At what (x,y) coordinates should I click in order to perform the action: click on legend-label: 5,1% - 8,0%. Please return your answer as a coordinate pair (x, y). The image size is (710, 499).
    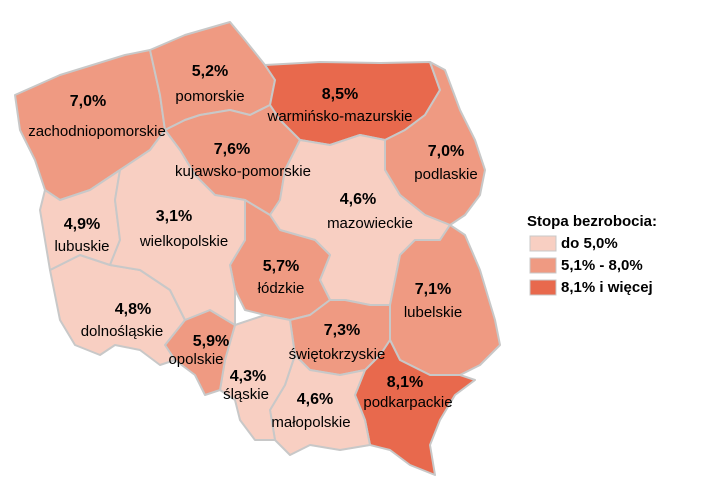
    Looking at the image, I should click on (602, 265).